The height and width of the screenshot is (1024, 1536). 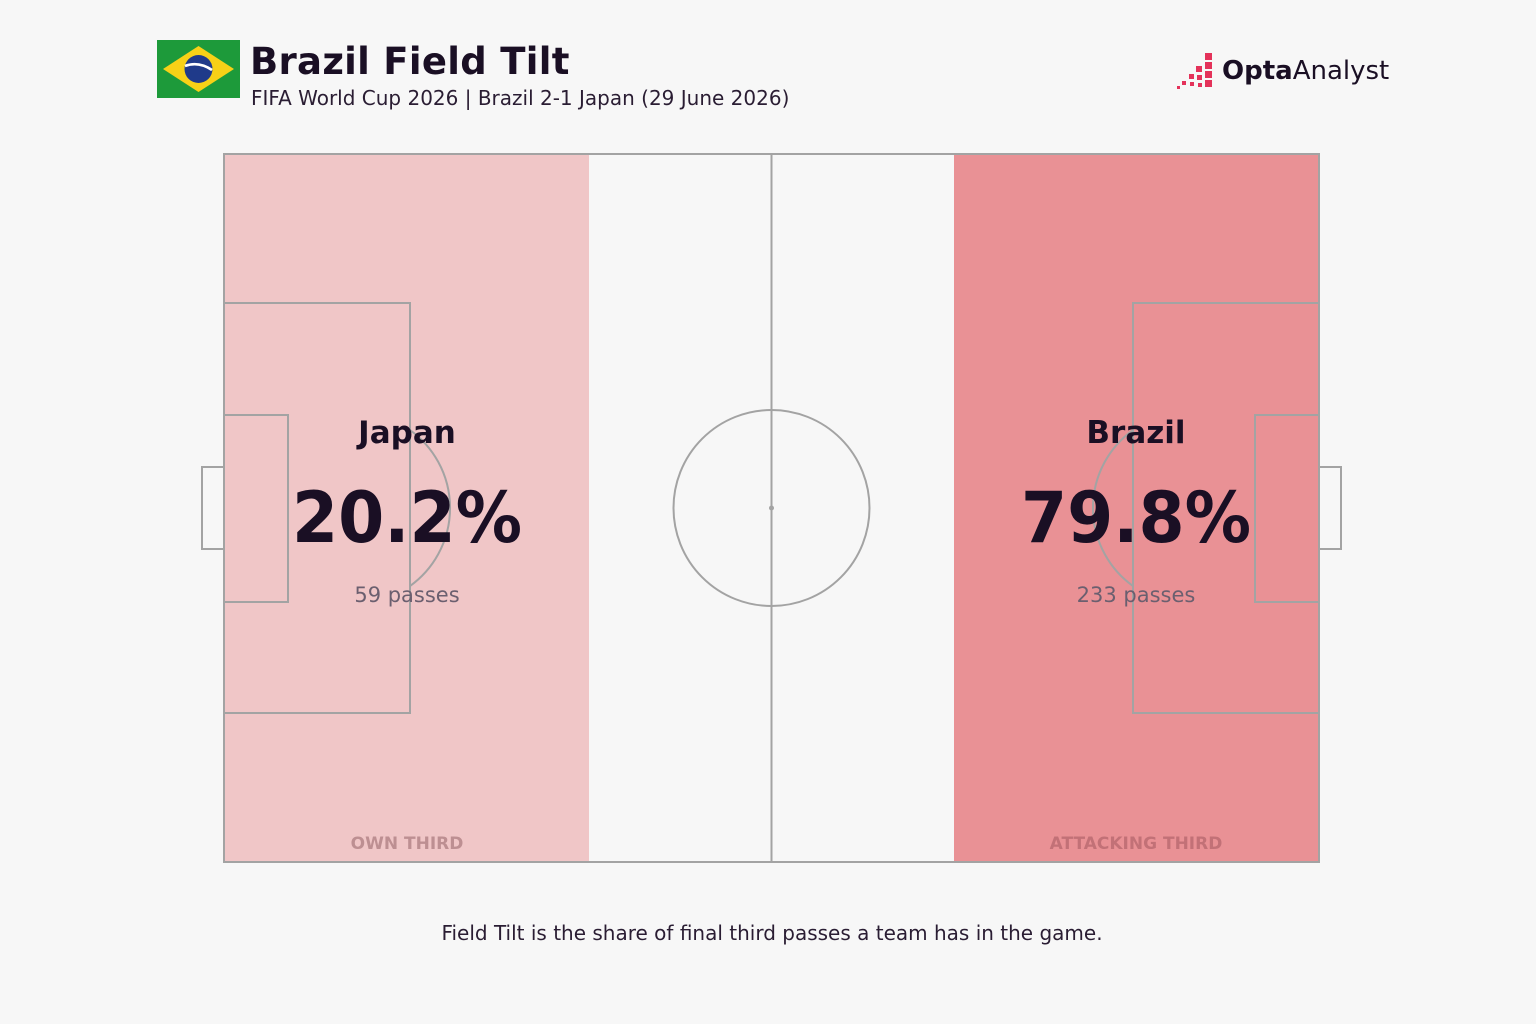 I want to click on chart-title: Brazil Field Tilt, so click(x=410, y=61).